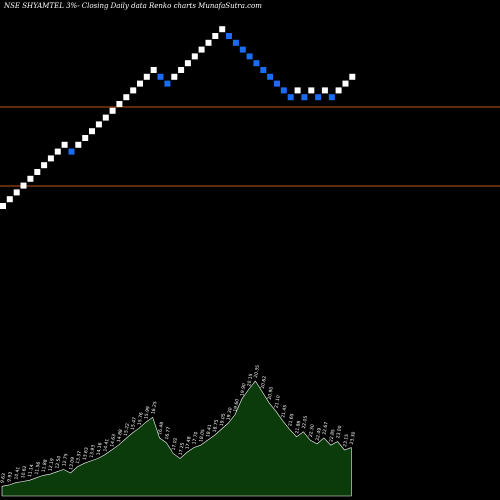  What do you see at coordinates (264, 382) in the screenshot?
I see `volume-label: 20.62` at bounding box center [264, 382].